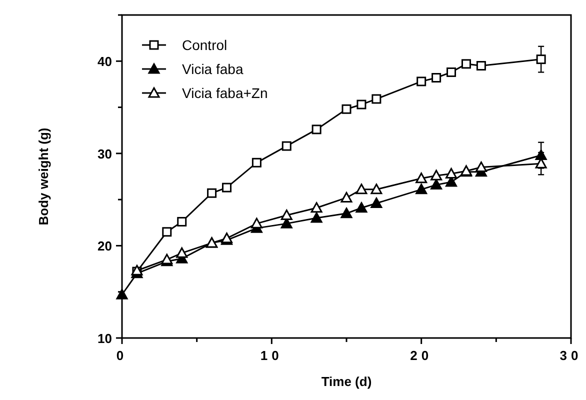 The height and width of the screenshot is (400, 586). I want to click on y-tick-label: 10, so click(105, 338).